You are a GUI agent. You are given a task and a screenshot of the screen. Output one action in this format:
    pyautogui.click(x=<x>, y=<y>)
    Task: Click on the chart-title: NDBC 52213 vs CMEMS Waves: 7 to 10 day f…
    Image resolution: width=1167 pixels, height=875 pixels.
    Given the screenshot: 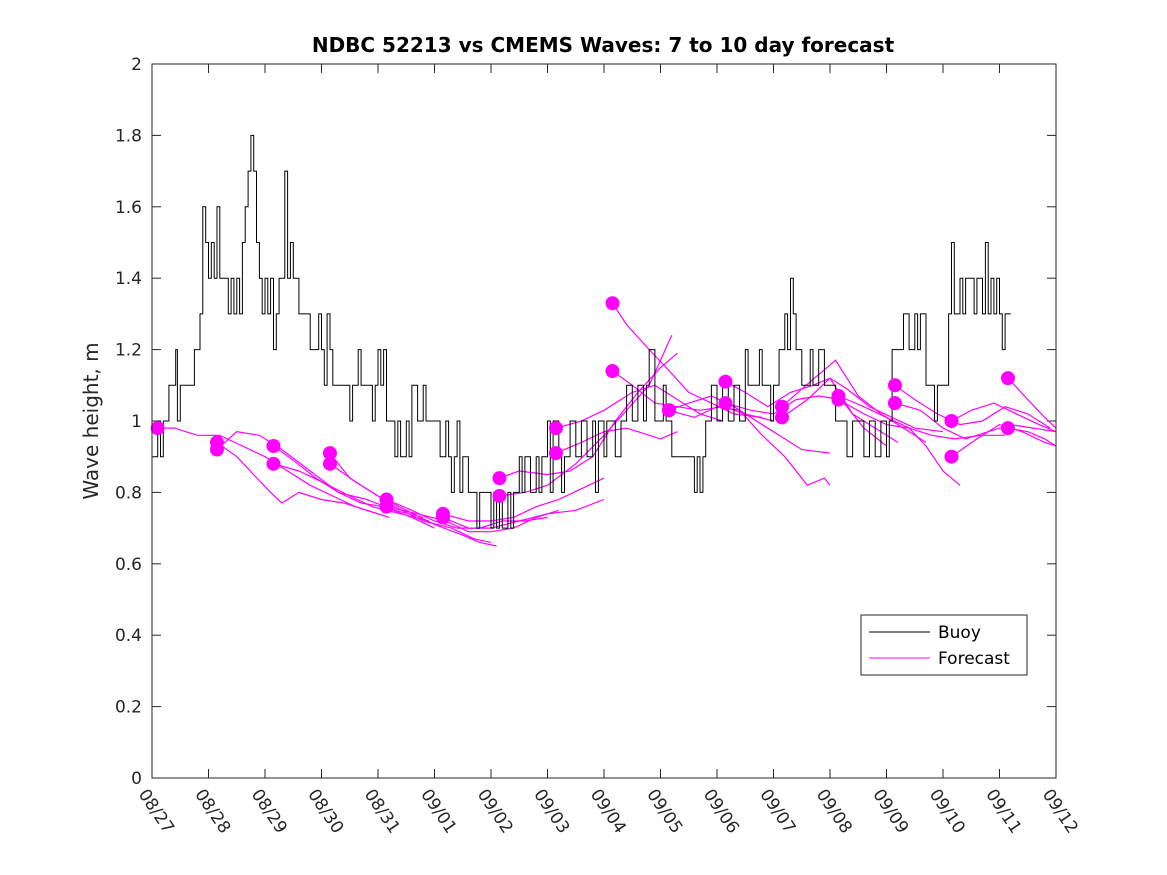 What is the action you would take?
    pyautogui.click(x=603, y=45)
    